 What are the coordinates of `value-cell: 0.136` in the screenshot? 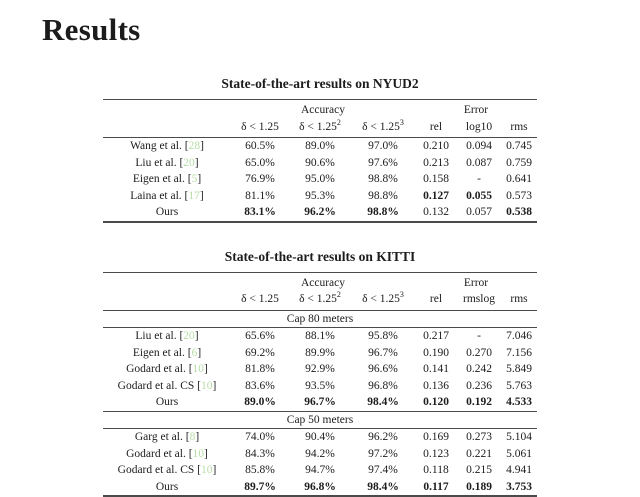 It's located at (436, 386).